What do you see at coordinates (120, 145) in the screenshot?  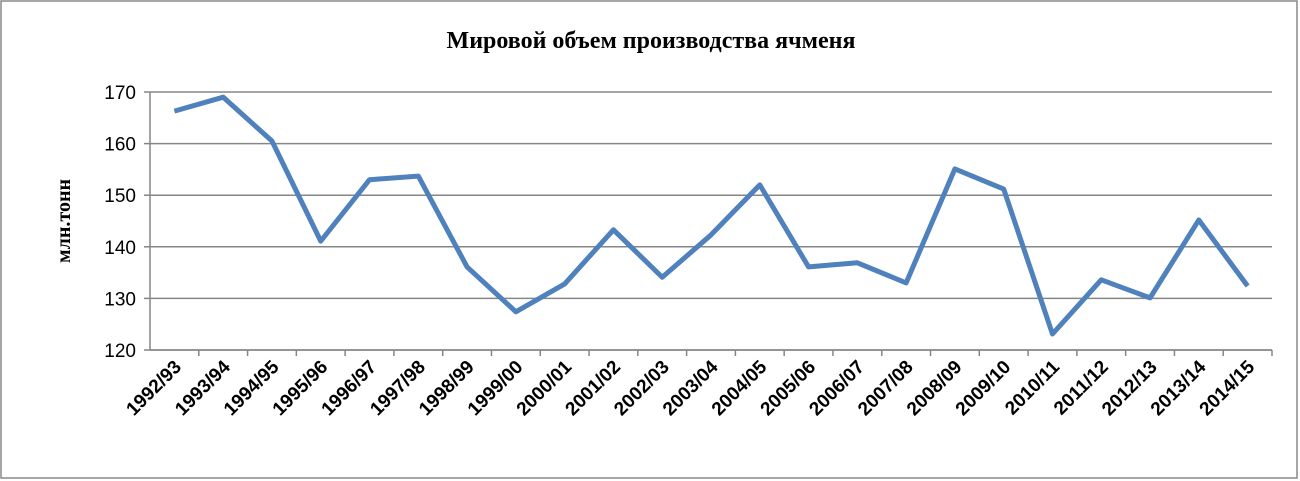 I see `y-tick-label: 160` at bounding box center [120, 145].